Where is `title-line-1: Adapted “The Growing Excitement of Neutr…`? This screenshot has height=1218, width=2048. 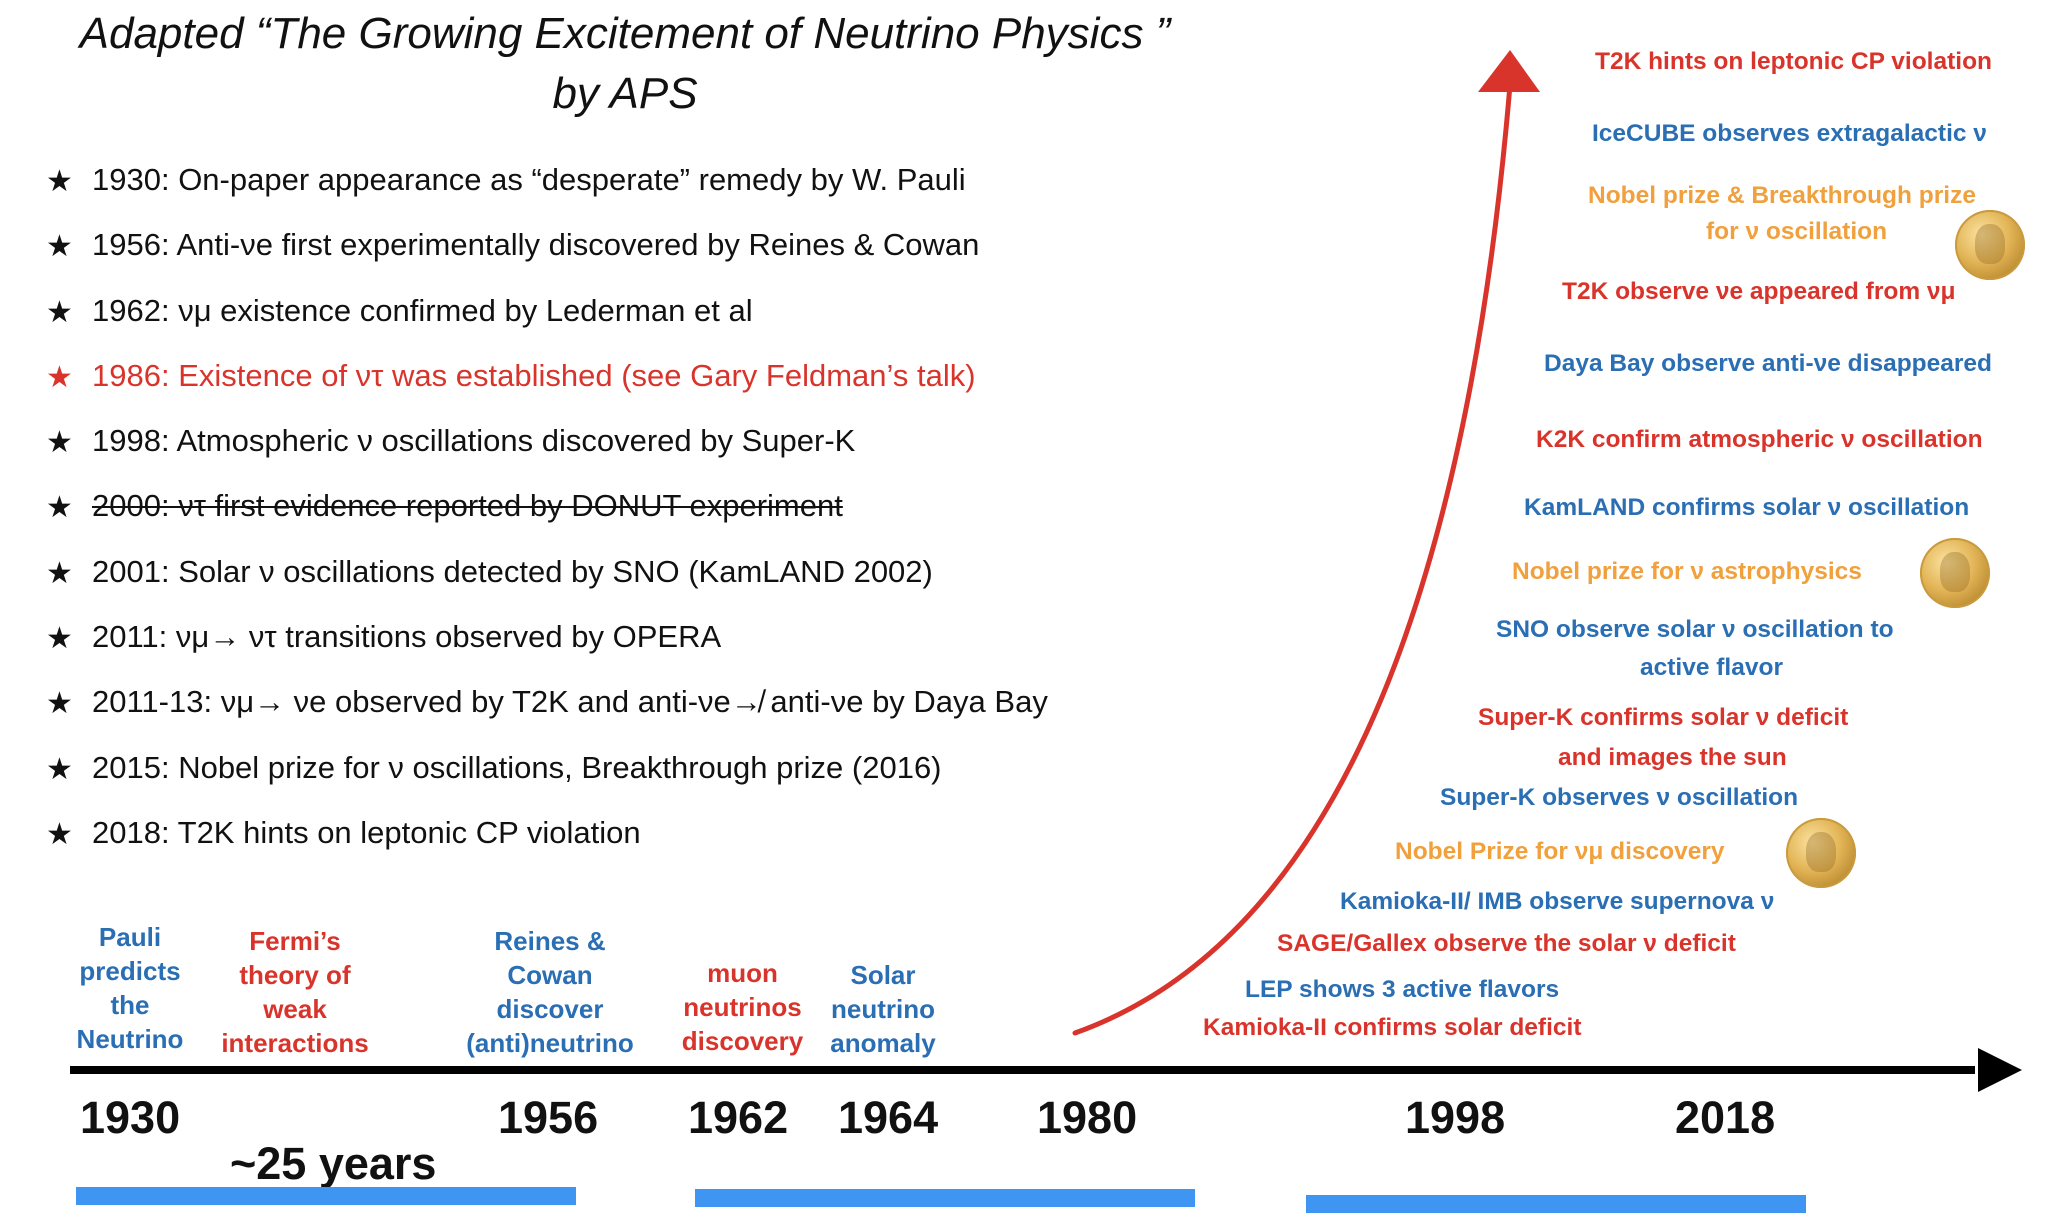
title-line-1: Adapted “The Growing Excitement of Neutr… is located at coordinates (625, 33).